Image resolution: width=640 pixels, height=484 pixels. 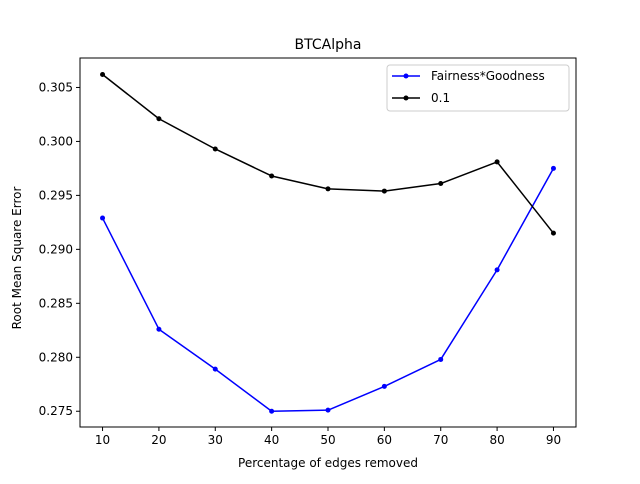 What do you see at coordinates (56, 249) in the screenshot?
I see `y-tick-label: 0.290` at bounding box center [56, 249].